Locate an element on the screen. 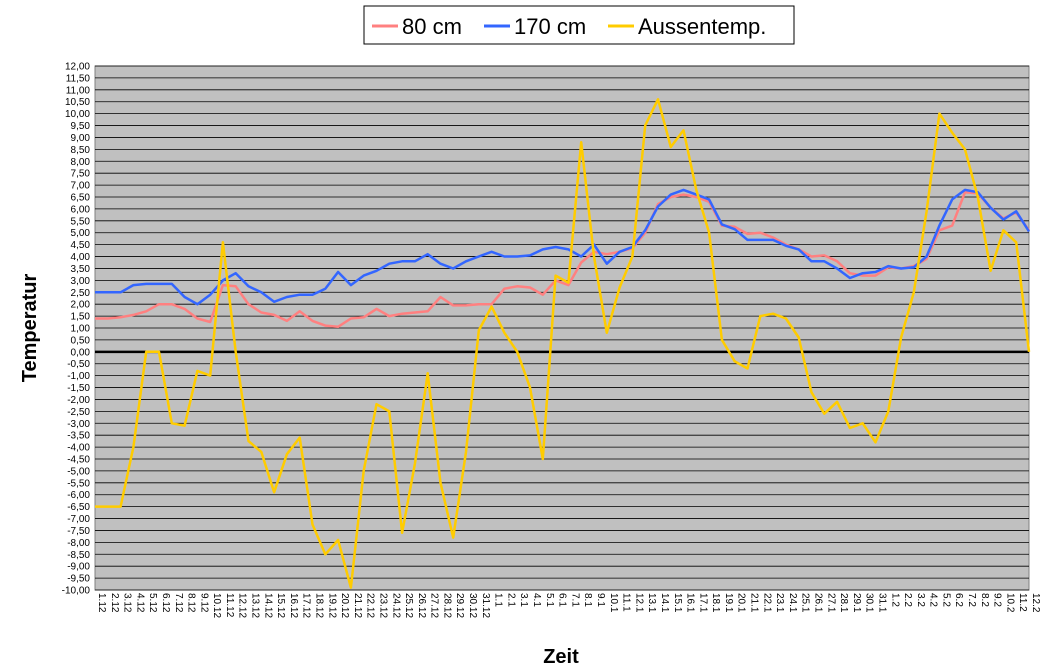 This screenshot has height=667, width=1045. x-tick-label: 23.12 is located at coordinates (382, 605).